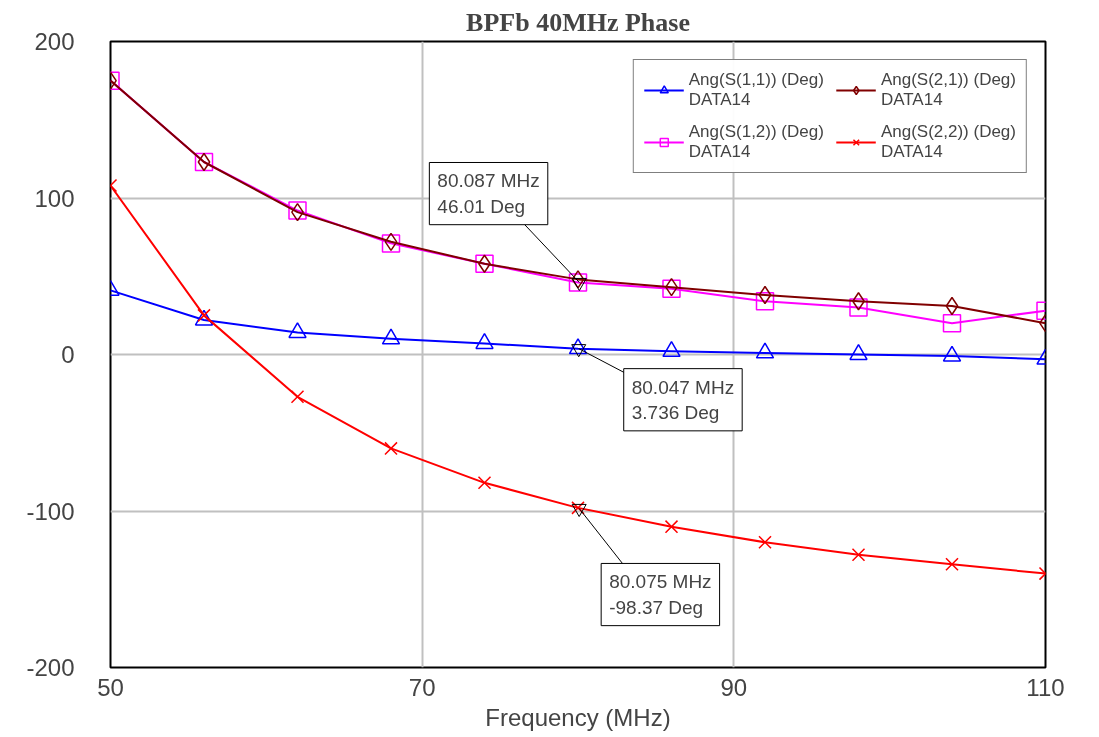 Image resolution: width=1099 pixels, height=737 pixels. What do you see at coordinates (578, 717) in the screenshot?
I see `x-axis-title: Frequency (MHz)` at bounding box center [578, 717].